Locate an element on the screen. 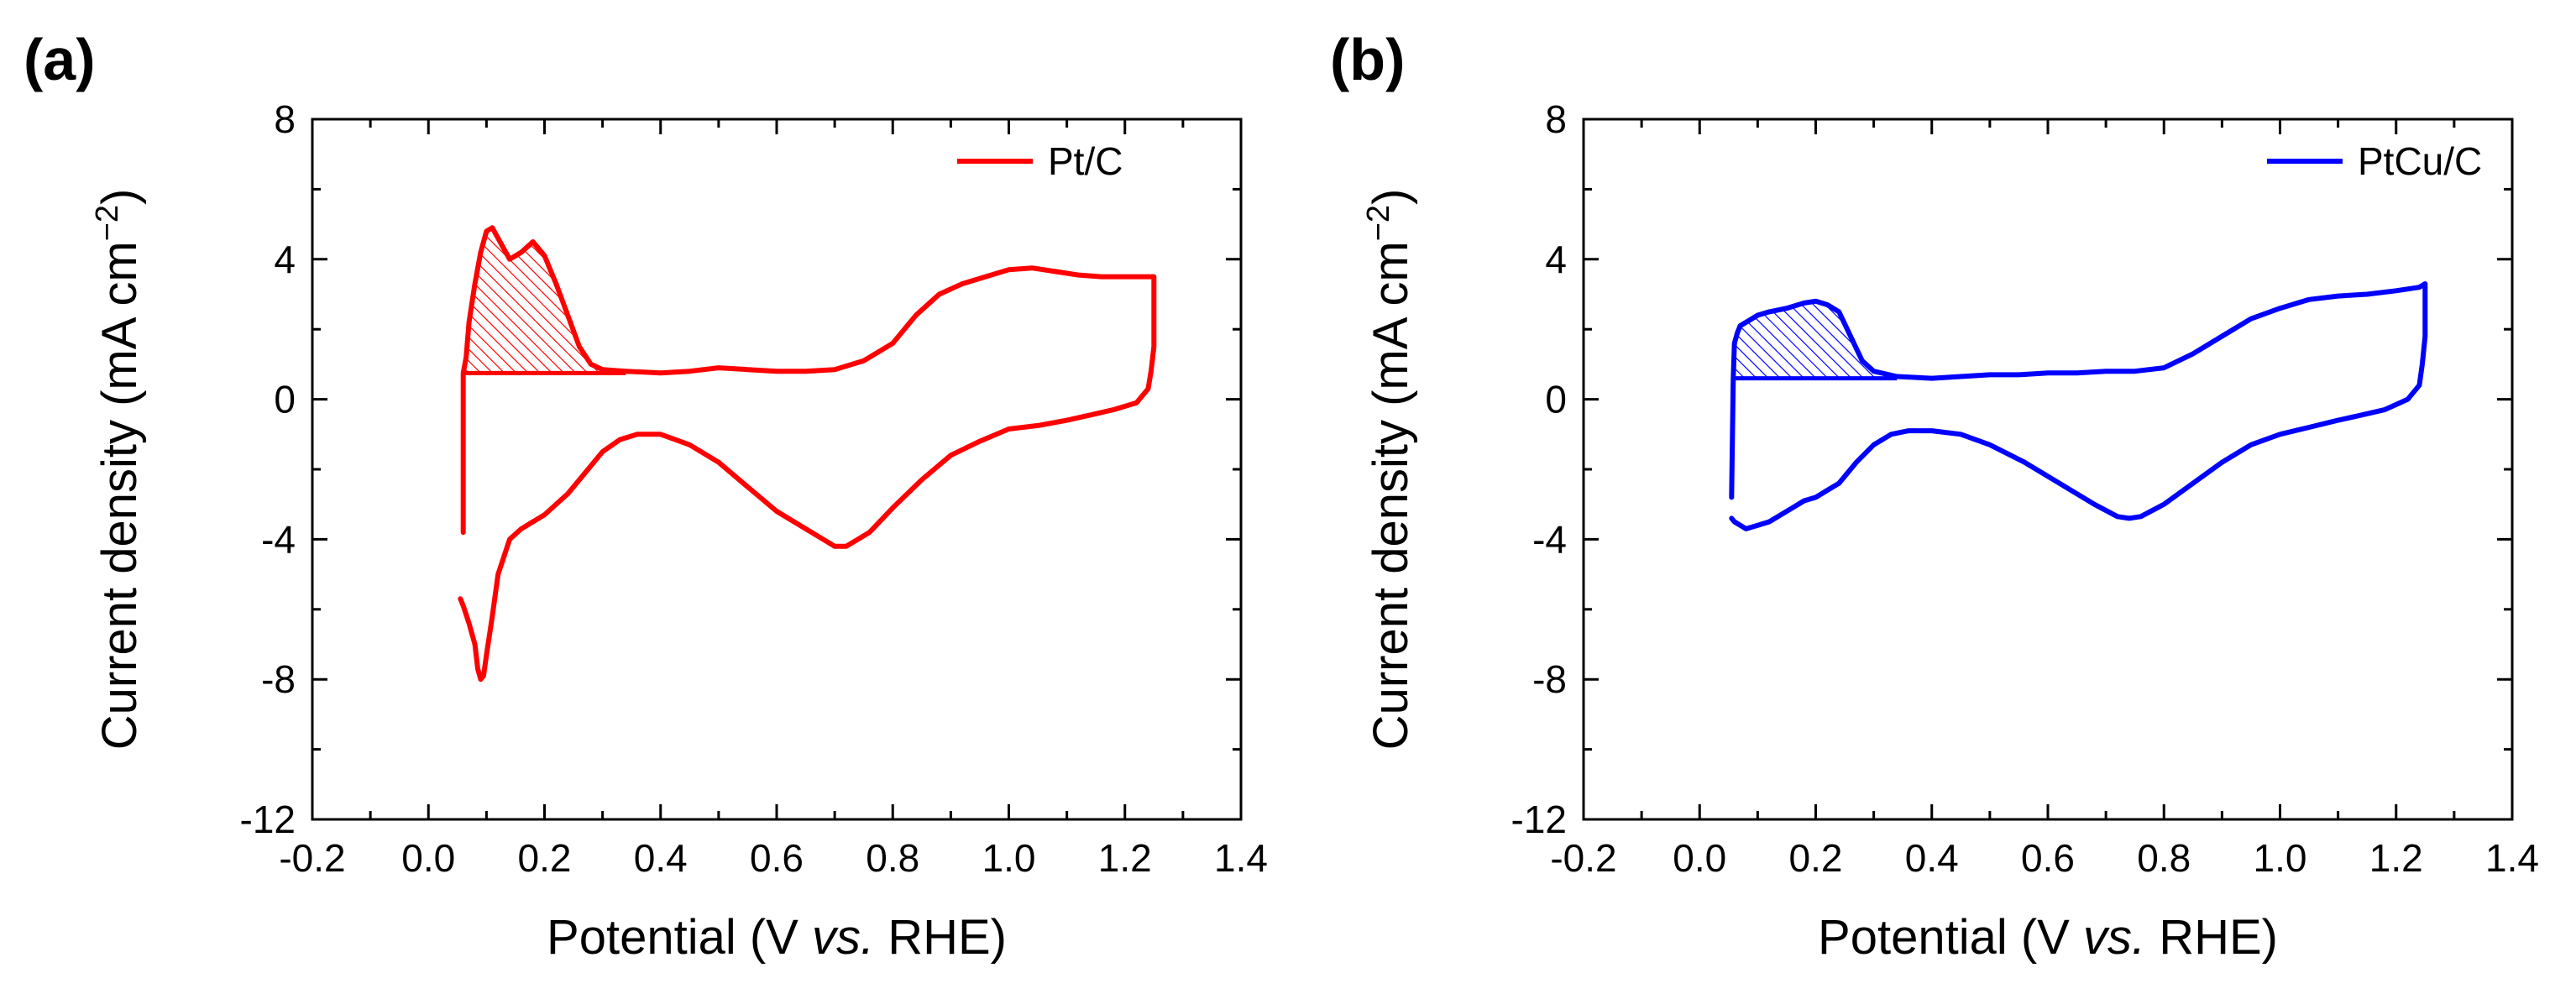  legend: Pt/C is located at coordinates (1040, 161).